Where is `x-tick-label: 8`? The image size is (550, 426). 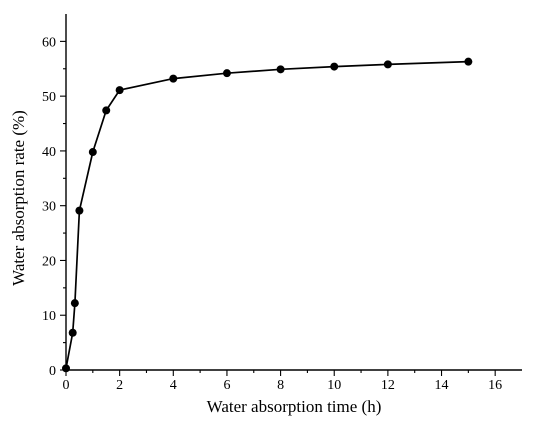
x-tick-label: 8 is located at coordinates (280, 385).